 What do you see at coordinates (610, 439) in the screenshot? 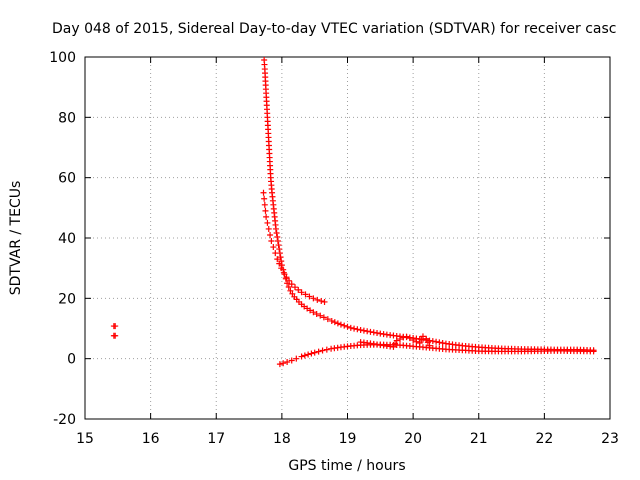
I see `x-tick-label: 23` at bounding box center [610, 439].